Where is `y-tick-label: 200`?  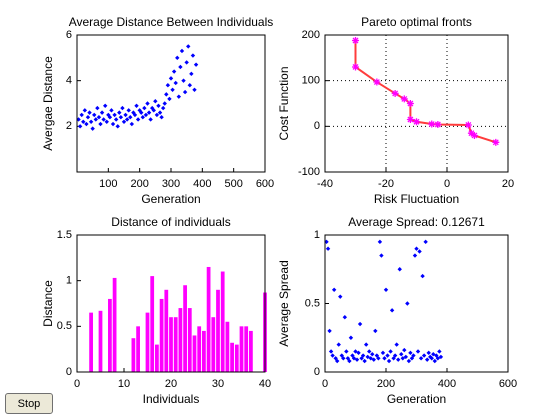
y-tick-label: 200 is located at coordinates (311, 35).